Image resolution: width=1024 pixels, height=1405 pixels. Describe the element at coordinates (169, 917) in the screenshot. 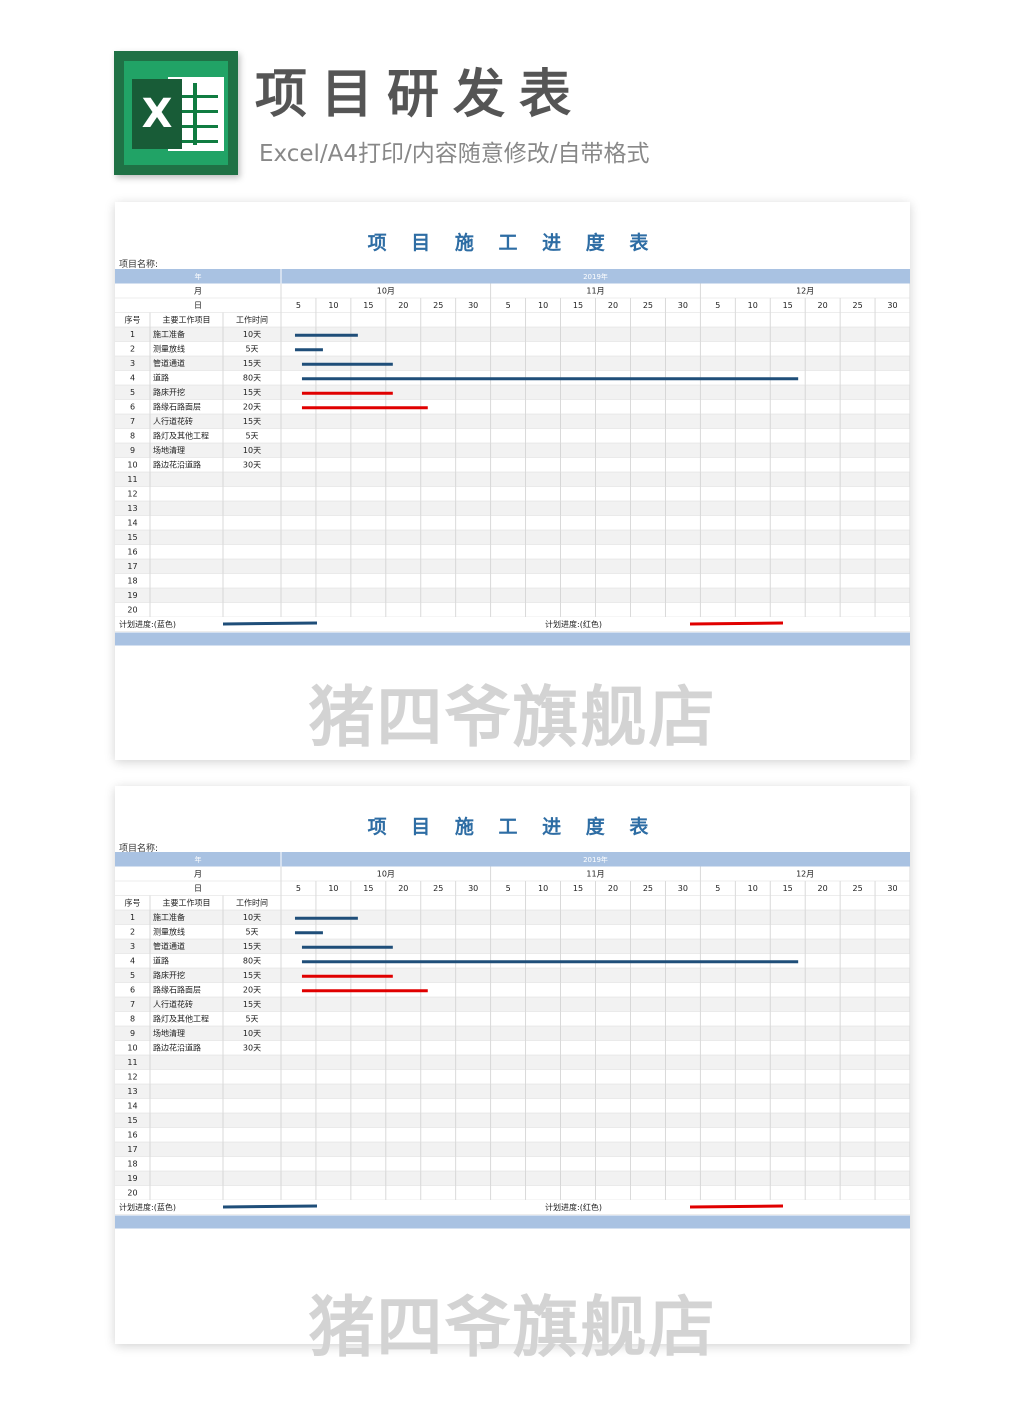

I see `row-task: 施工准备` at that location.